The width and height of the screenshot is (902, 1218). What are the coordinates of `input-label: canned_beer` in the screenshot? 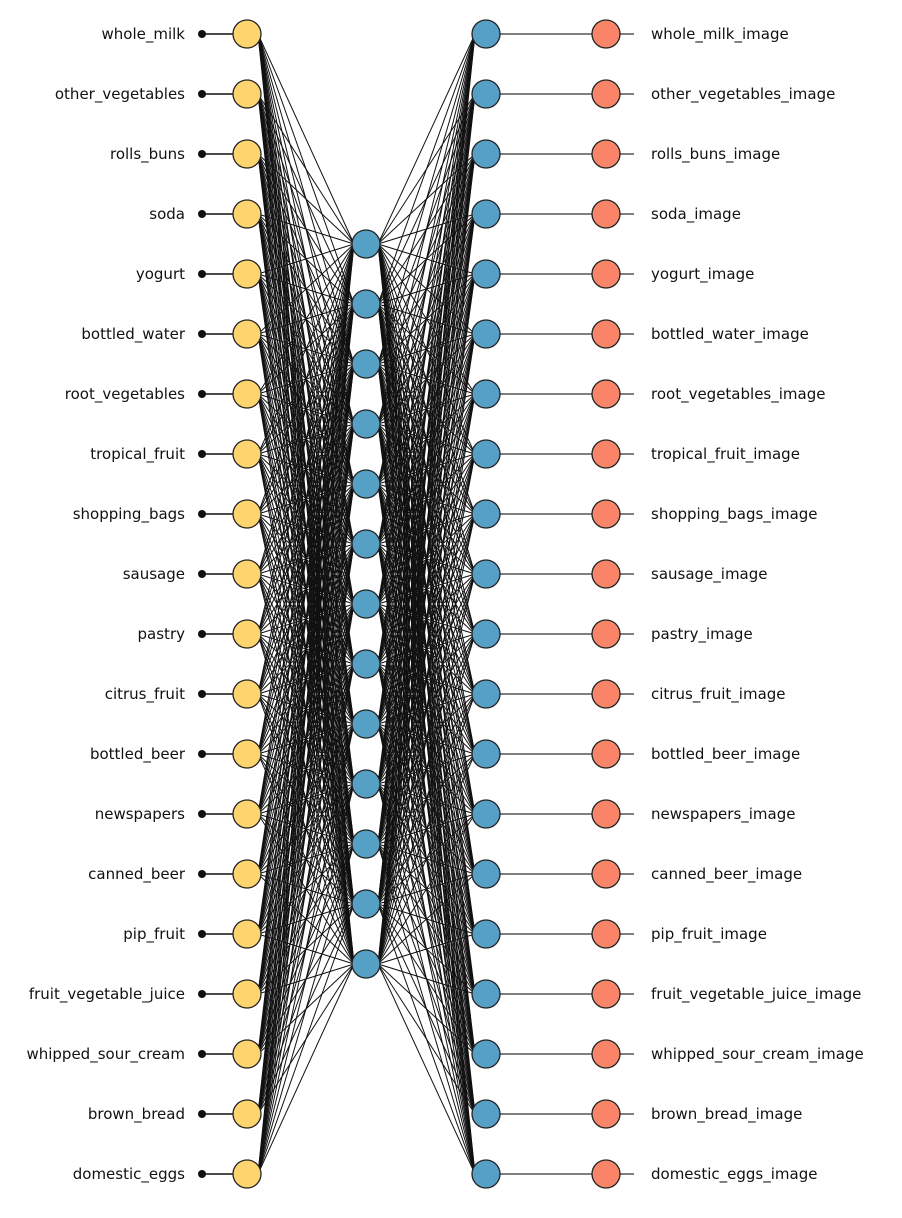 It's located at (136, 874).